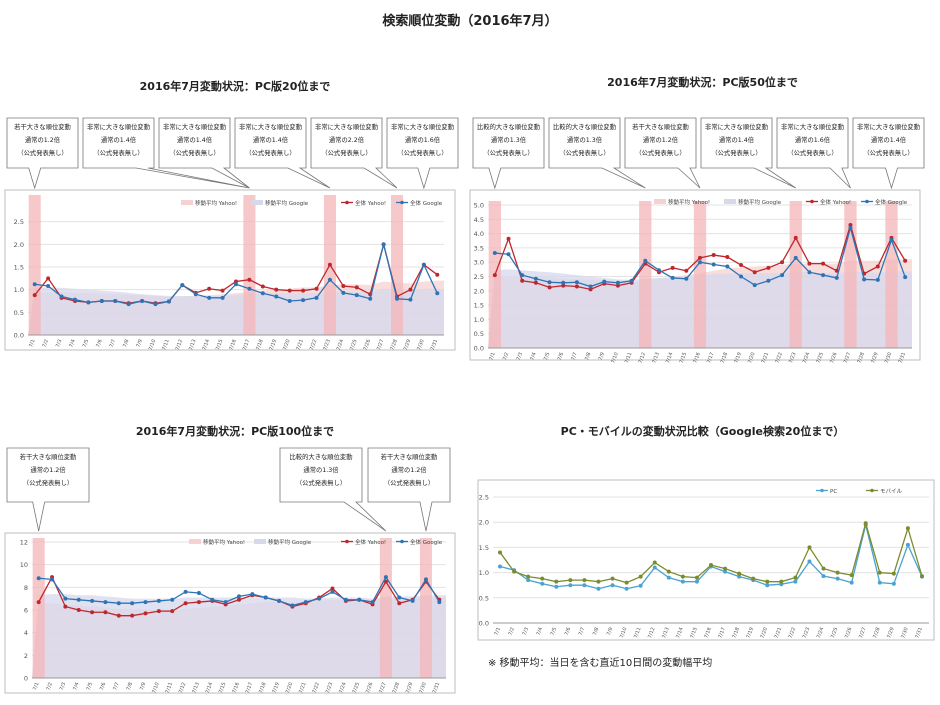  Describe the element at coordinates (888, 358) in the screenshot. I see `x-tick-label: 7/30` at that location.